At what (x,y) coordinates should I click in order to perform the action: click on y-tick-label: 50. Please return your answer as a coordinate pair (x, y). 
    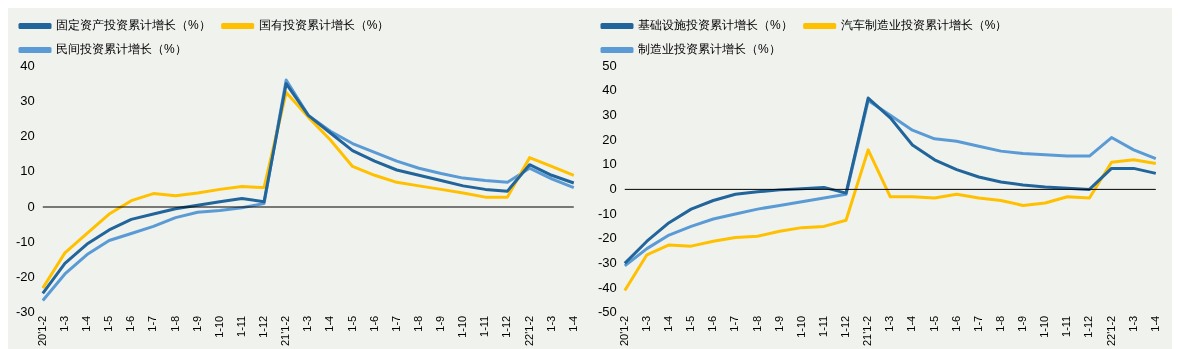
    Looking at the image, I should click on (609, 65).